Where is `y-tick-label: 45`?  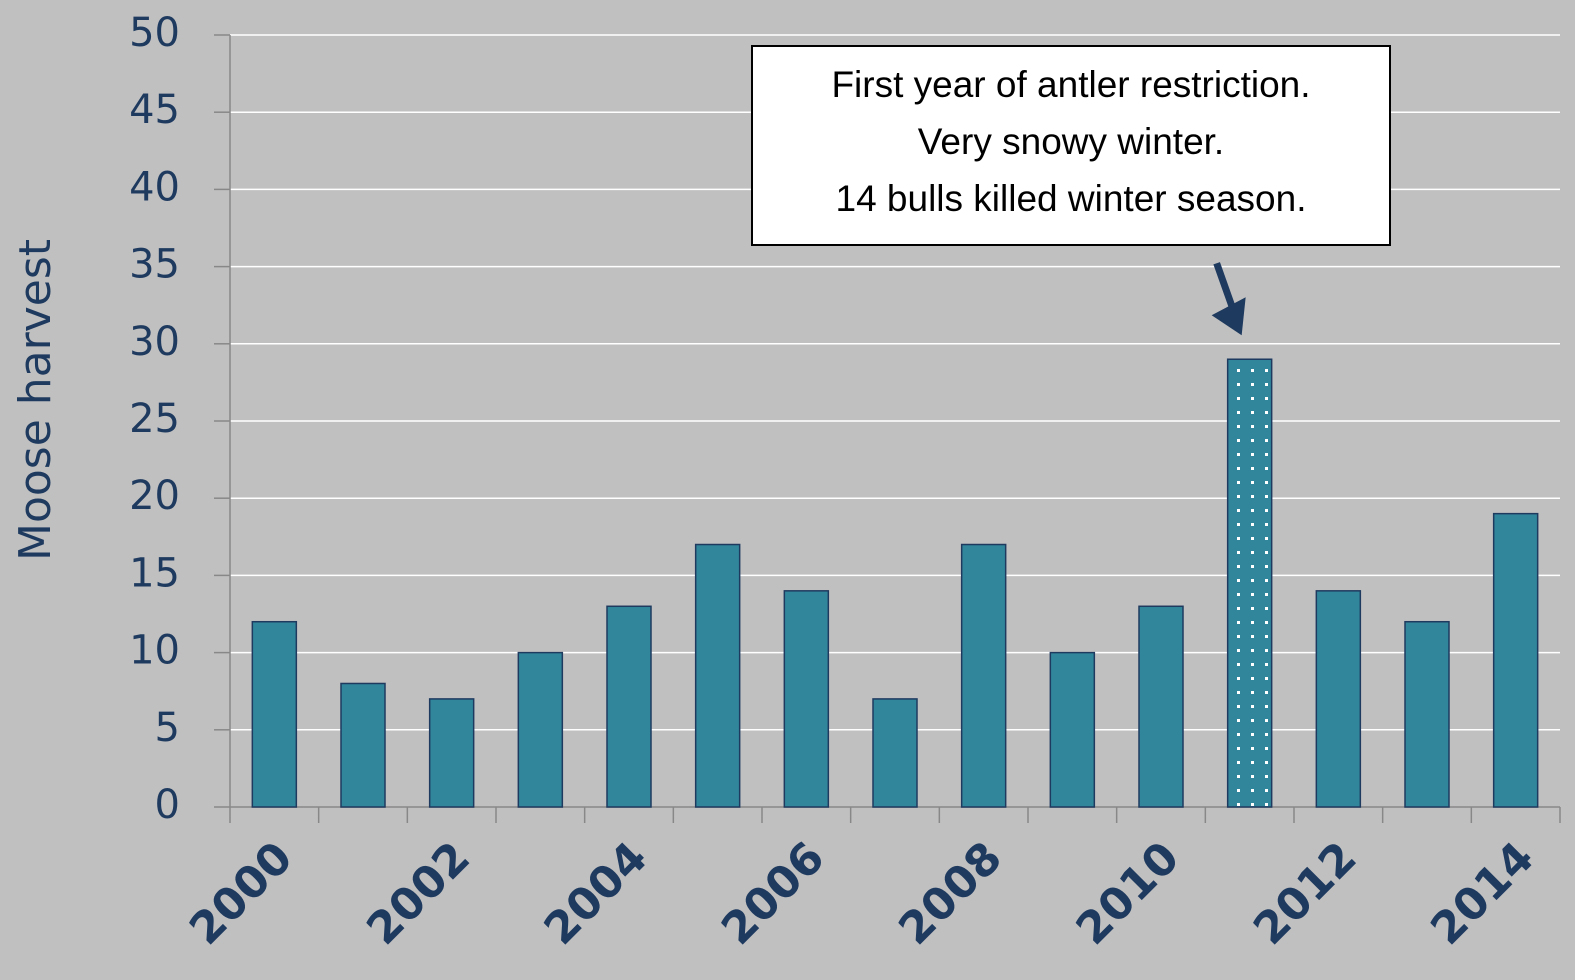 y-tick-label: 45 is located at coordinates (154, 110).